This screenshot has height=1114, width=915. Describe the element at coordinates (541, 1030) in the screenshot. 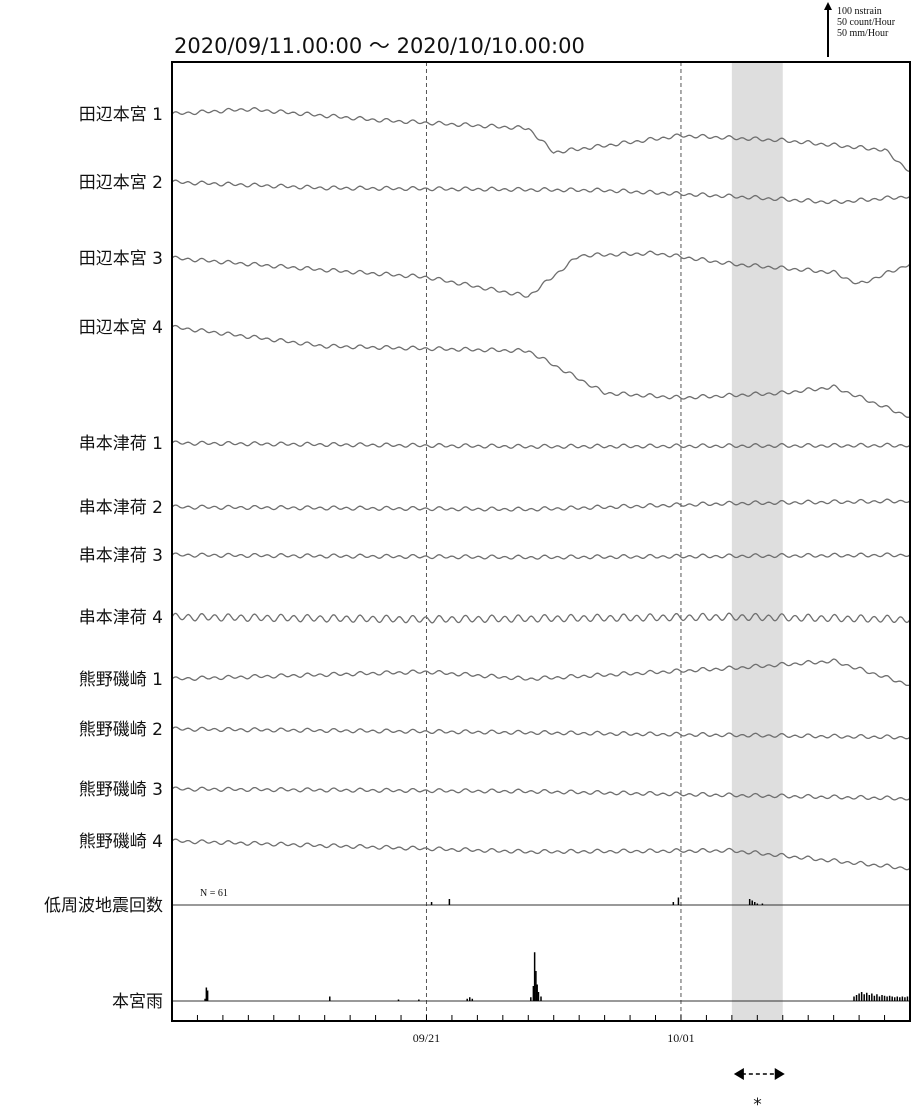

I see `x-axis-ticks: 09/21 10/01` at that location.